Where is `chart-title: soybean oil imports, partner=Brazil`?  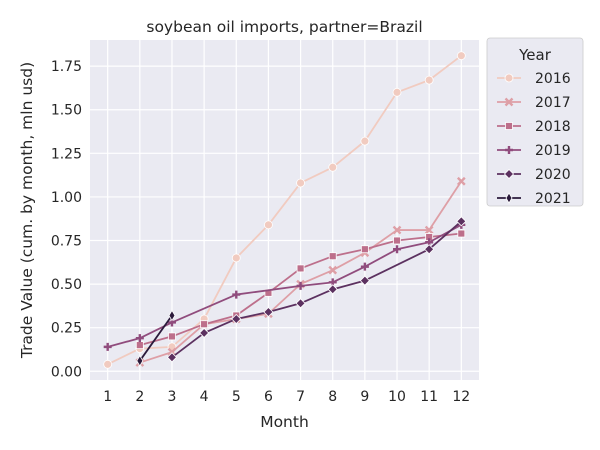 chart-title: soybean oil imports, partner=Brazil is located at coordinates (284, 27).